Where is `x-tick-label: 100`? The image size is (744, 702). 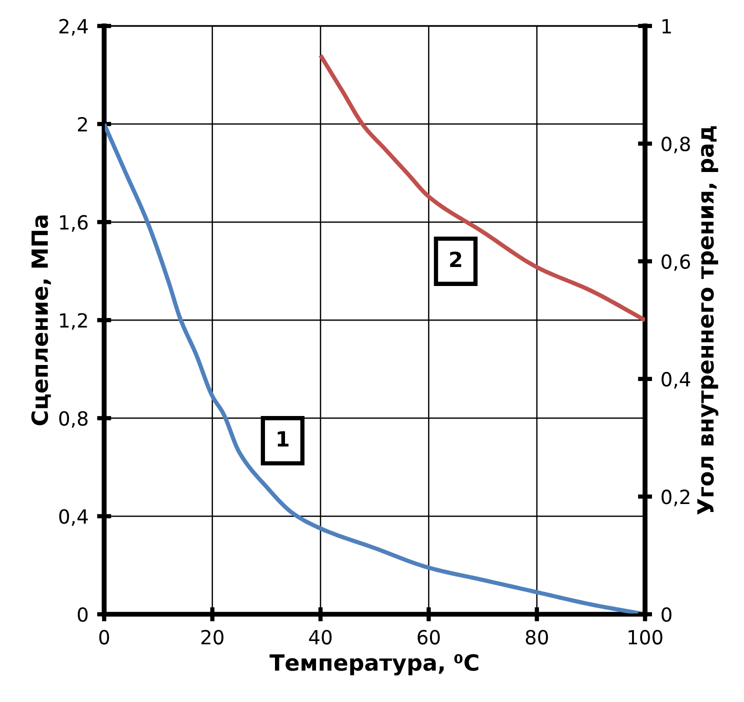 x-tick-label: 100 is located at coordinates (645, 637).